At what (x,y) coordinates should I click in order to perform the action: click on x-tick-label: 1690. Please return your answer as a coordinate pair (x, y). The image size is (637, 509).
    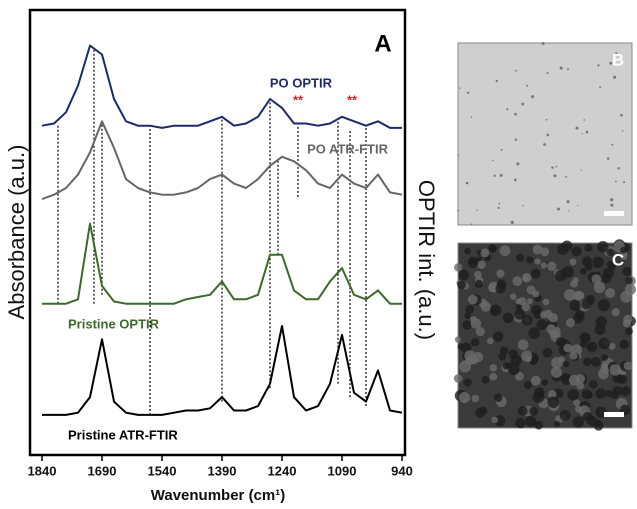
    Looking at the image, I should click on (102, 470).